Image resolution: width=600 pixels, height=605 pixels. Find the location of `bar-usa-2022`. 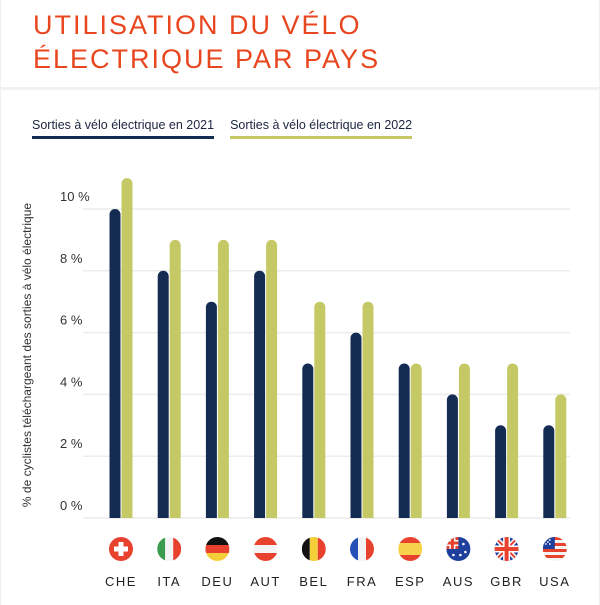

bar-usa-2022 is located at coordinates (561, 456).